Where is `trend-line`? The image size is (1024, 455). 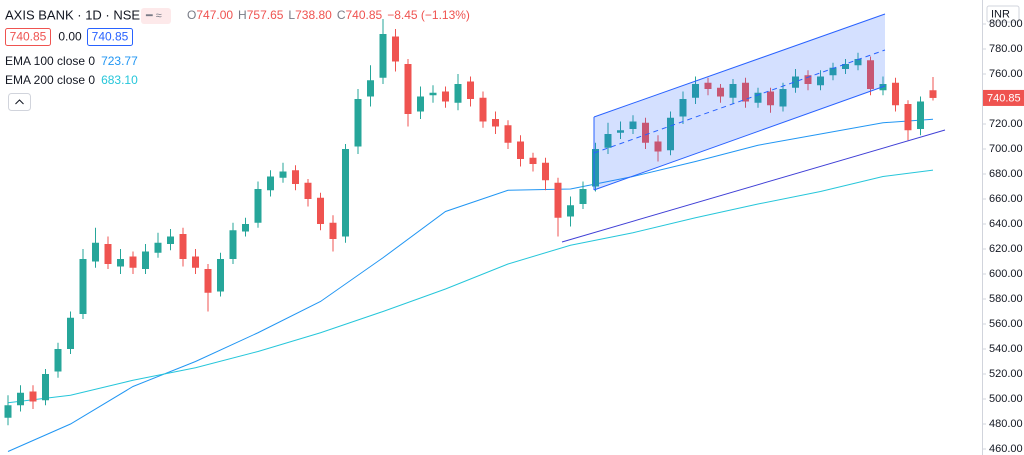 trend-line is located at coordinates (753, 186).